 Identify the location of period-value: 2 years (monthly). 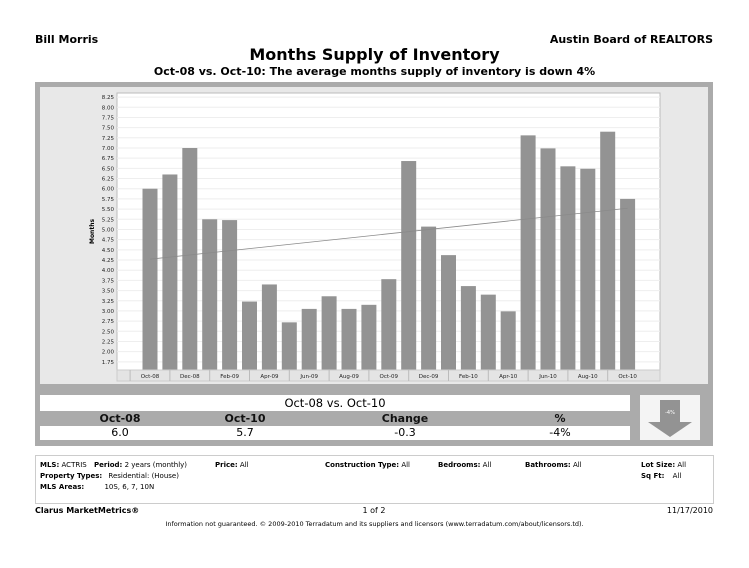
(156, 465).